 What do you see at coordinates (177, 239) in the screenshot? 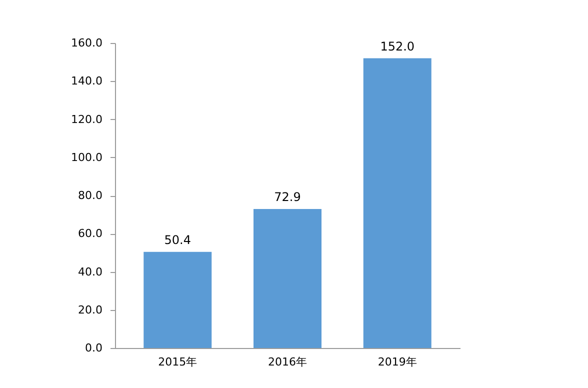
I see `data-label: 50.4` at bounding box center [177, 239].